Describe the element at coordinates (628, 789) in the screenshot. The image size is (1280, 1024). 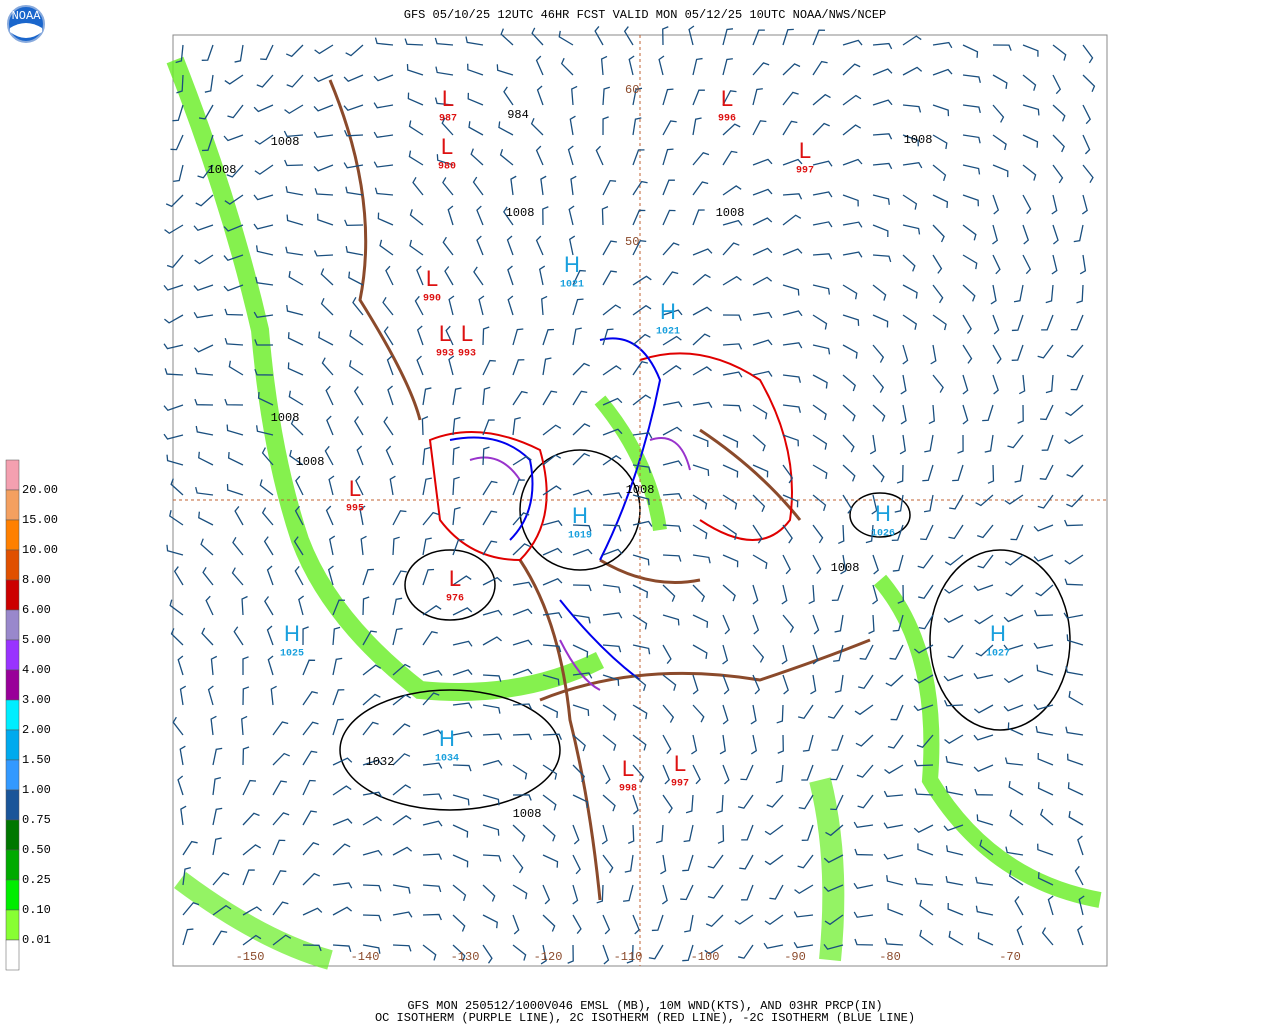
I see `pressure-value: 998` at that location.